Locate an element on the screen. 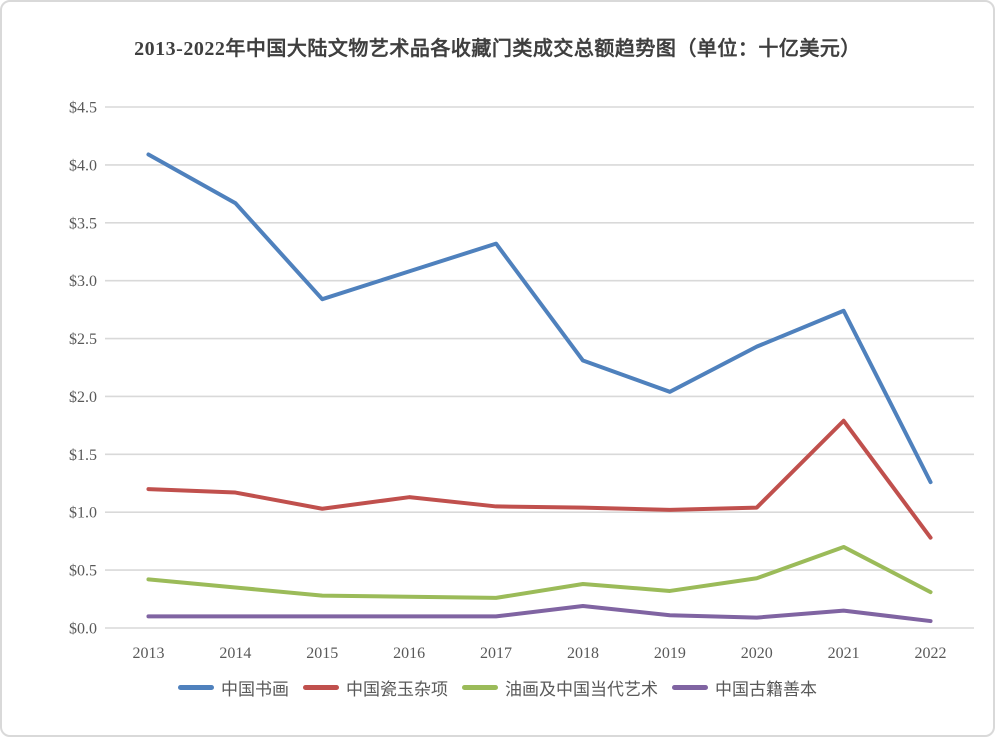 Image resolution: width=995 pixels, height=737 pixels. legend-item-3: 中国古籍善本 is located at coordinates (744, 687).